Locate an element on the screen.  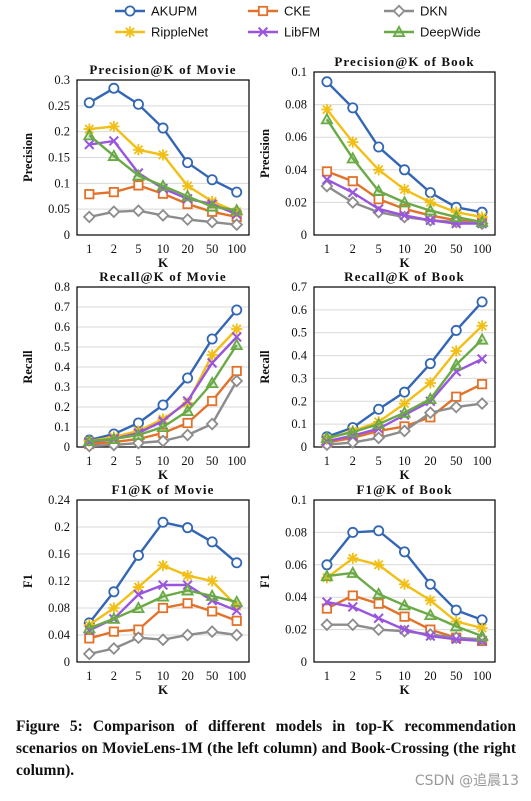
chart-precision-k-of-movie-xtick-label: 50 is located at coordinates (212, 249).